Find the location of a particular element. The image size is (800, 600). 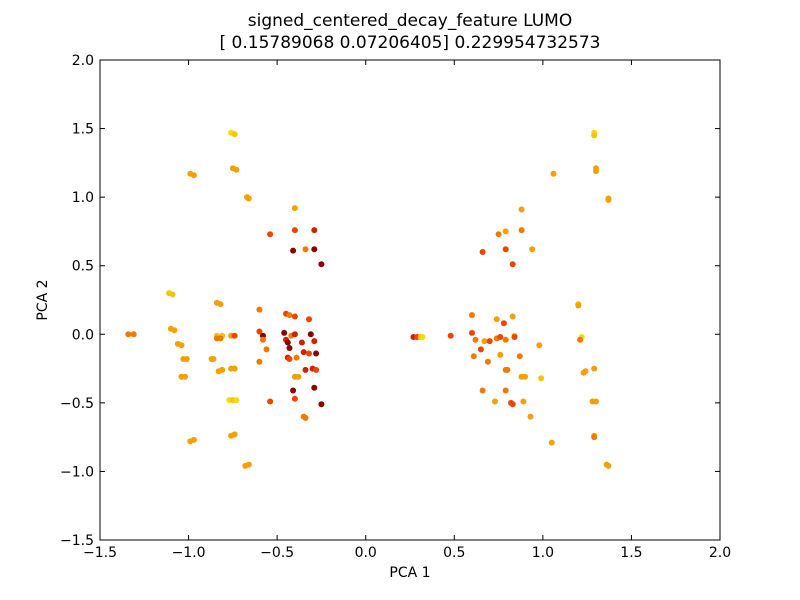

x-tick-label: −1.5 is located at coordinates (100, 553).